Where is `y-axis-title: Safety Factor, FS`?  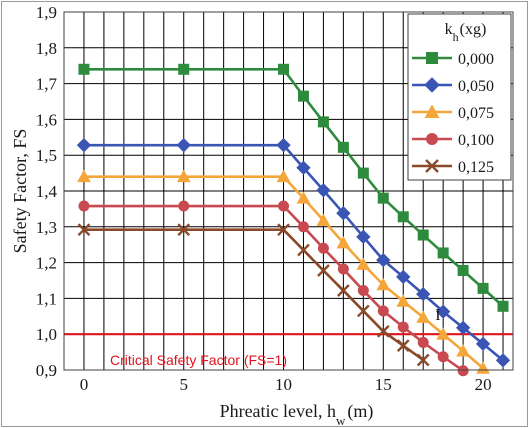 y-axis-title: Safety Factor, FS is located at coordinates (20, 191).